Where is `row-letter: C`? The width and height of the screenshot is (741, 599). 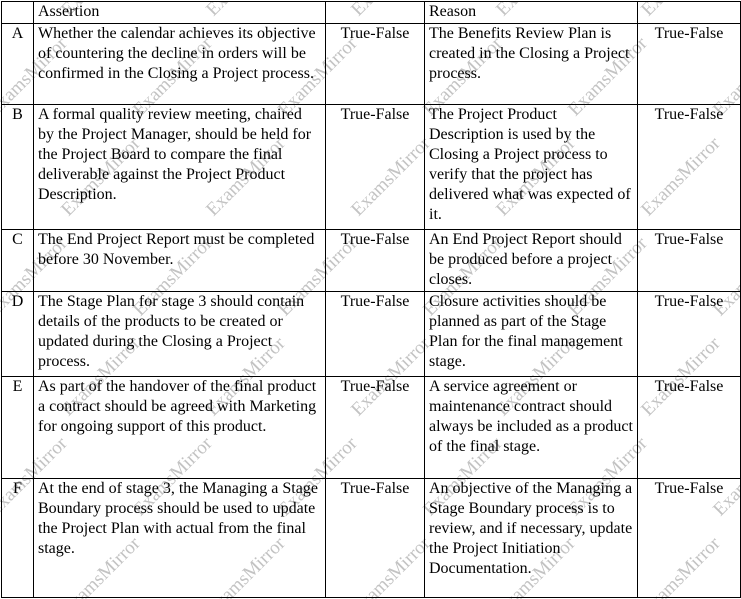
row-letter: C is located at coordinates (18, 261).